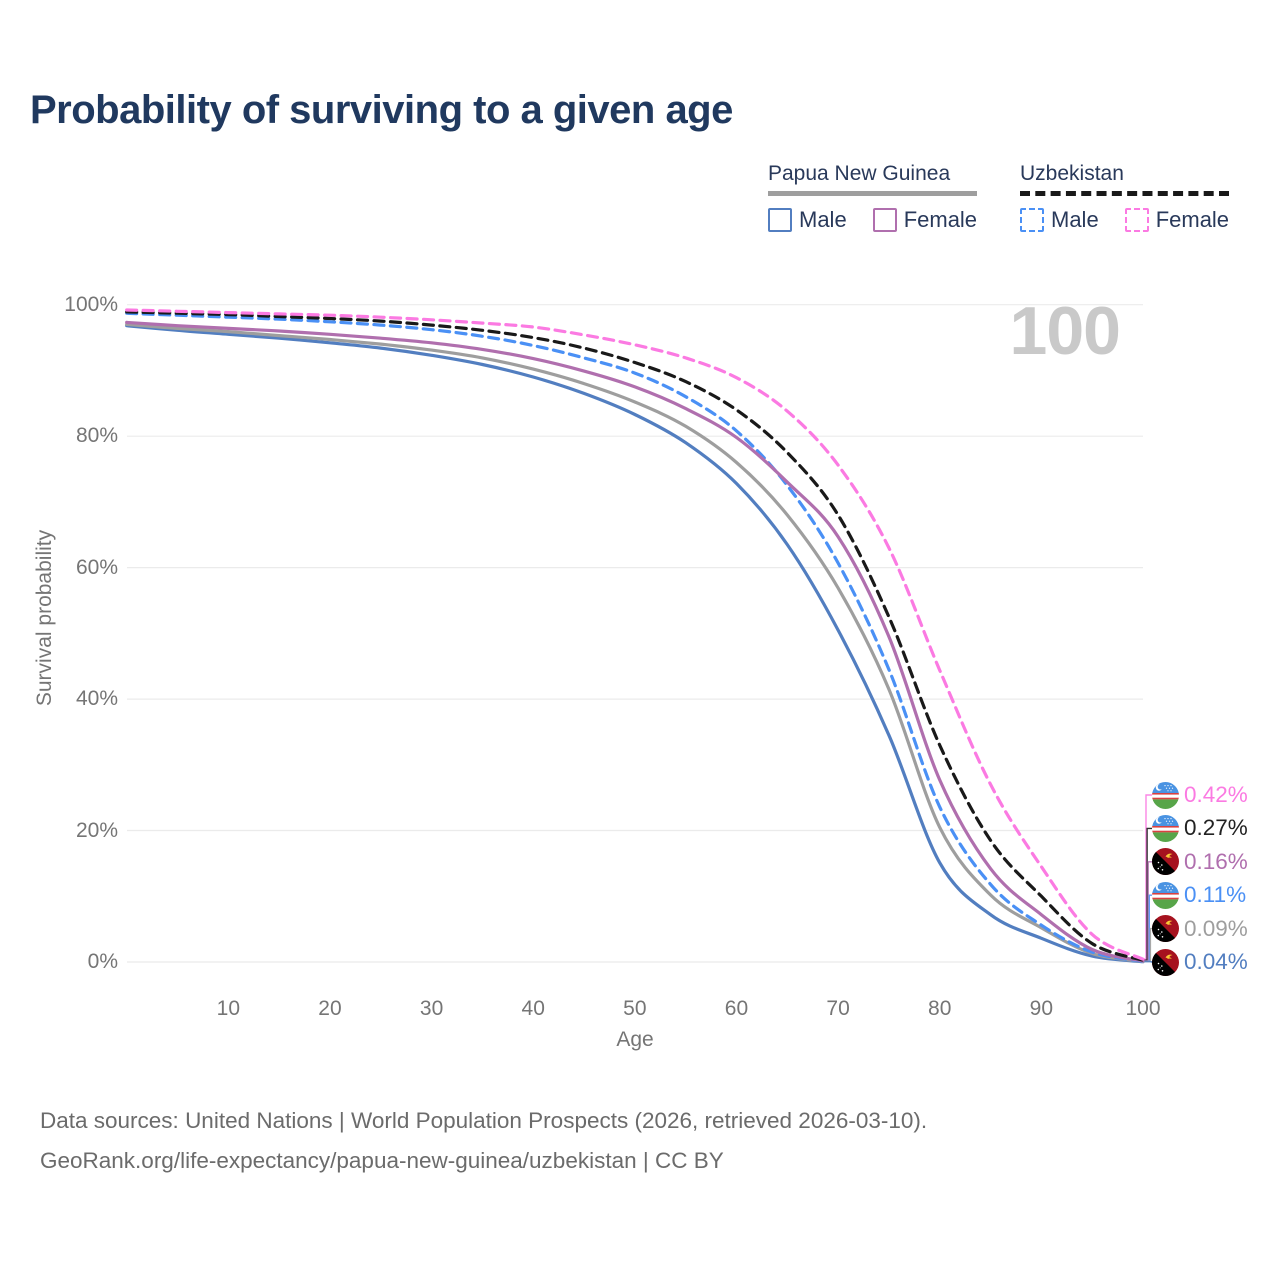  Describe the element at coordinates (1216, 861) in the screenshot. I see `end-value: 0.16%` at that location.